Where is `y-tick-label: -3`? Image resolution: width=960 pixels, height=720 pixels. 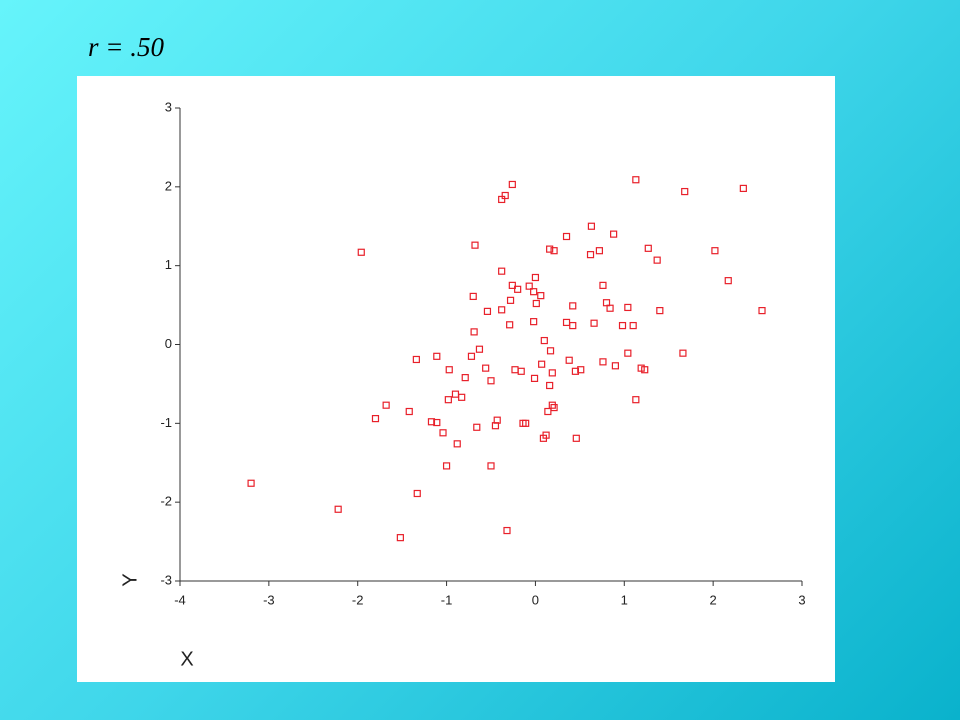 y-tick-label: -3 is located at coordinates (166, 579).